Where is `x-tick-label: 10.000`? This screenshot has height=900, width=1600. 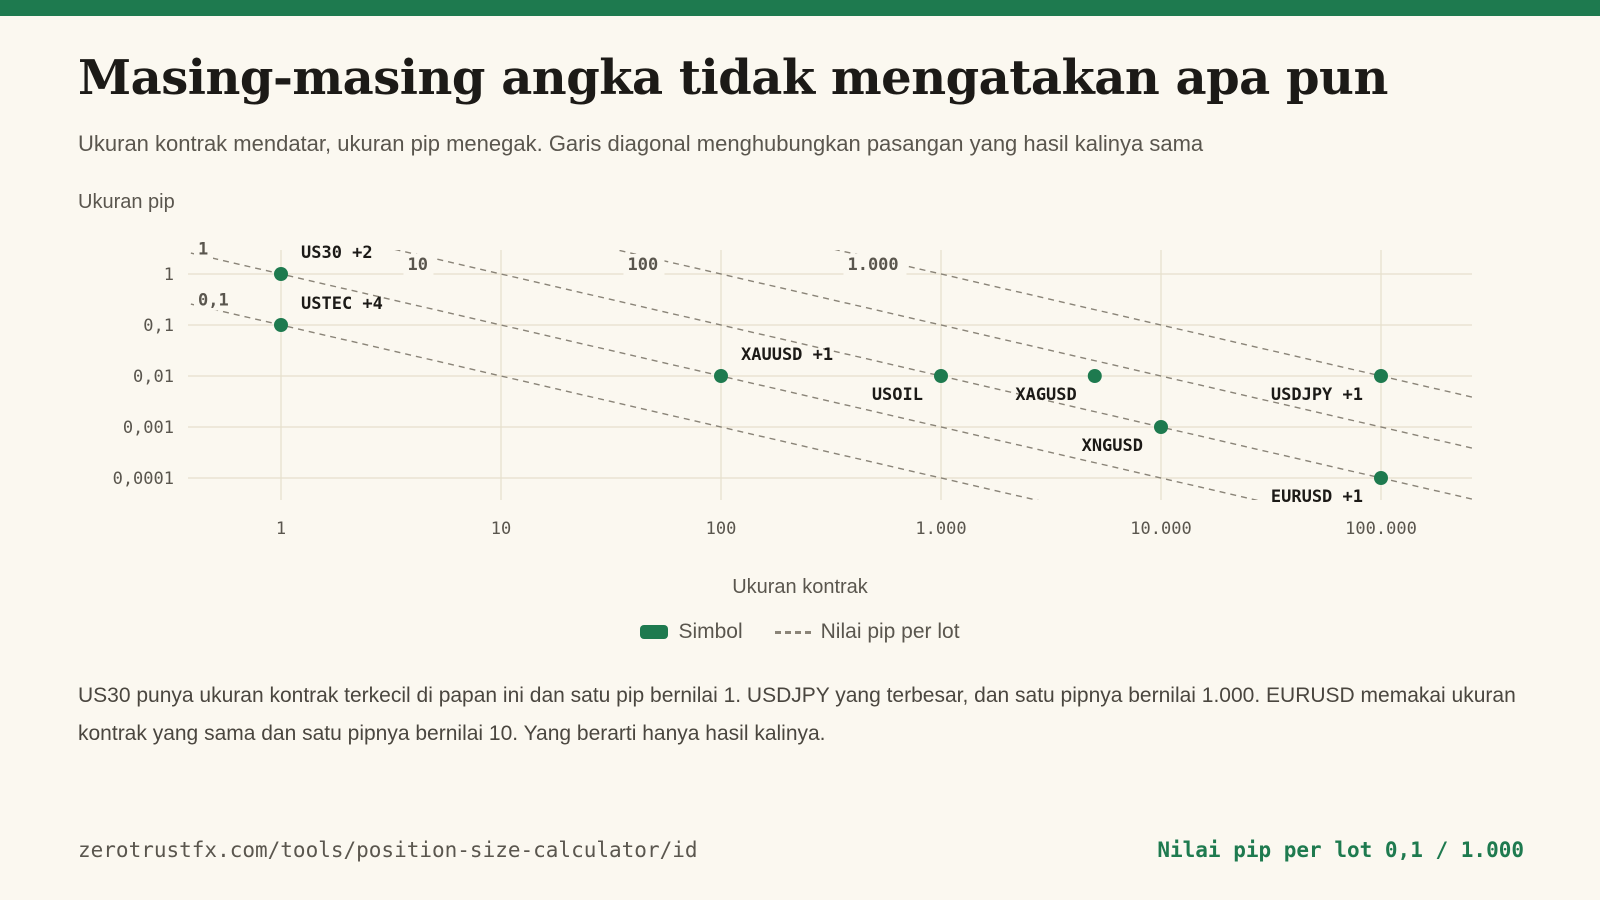
x-tick-label: 10.000 is located at coordinates (1160, 529).